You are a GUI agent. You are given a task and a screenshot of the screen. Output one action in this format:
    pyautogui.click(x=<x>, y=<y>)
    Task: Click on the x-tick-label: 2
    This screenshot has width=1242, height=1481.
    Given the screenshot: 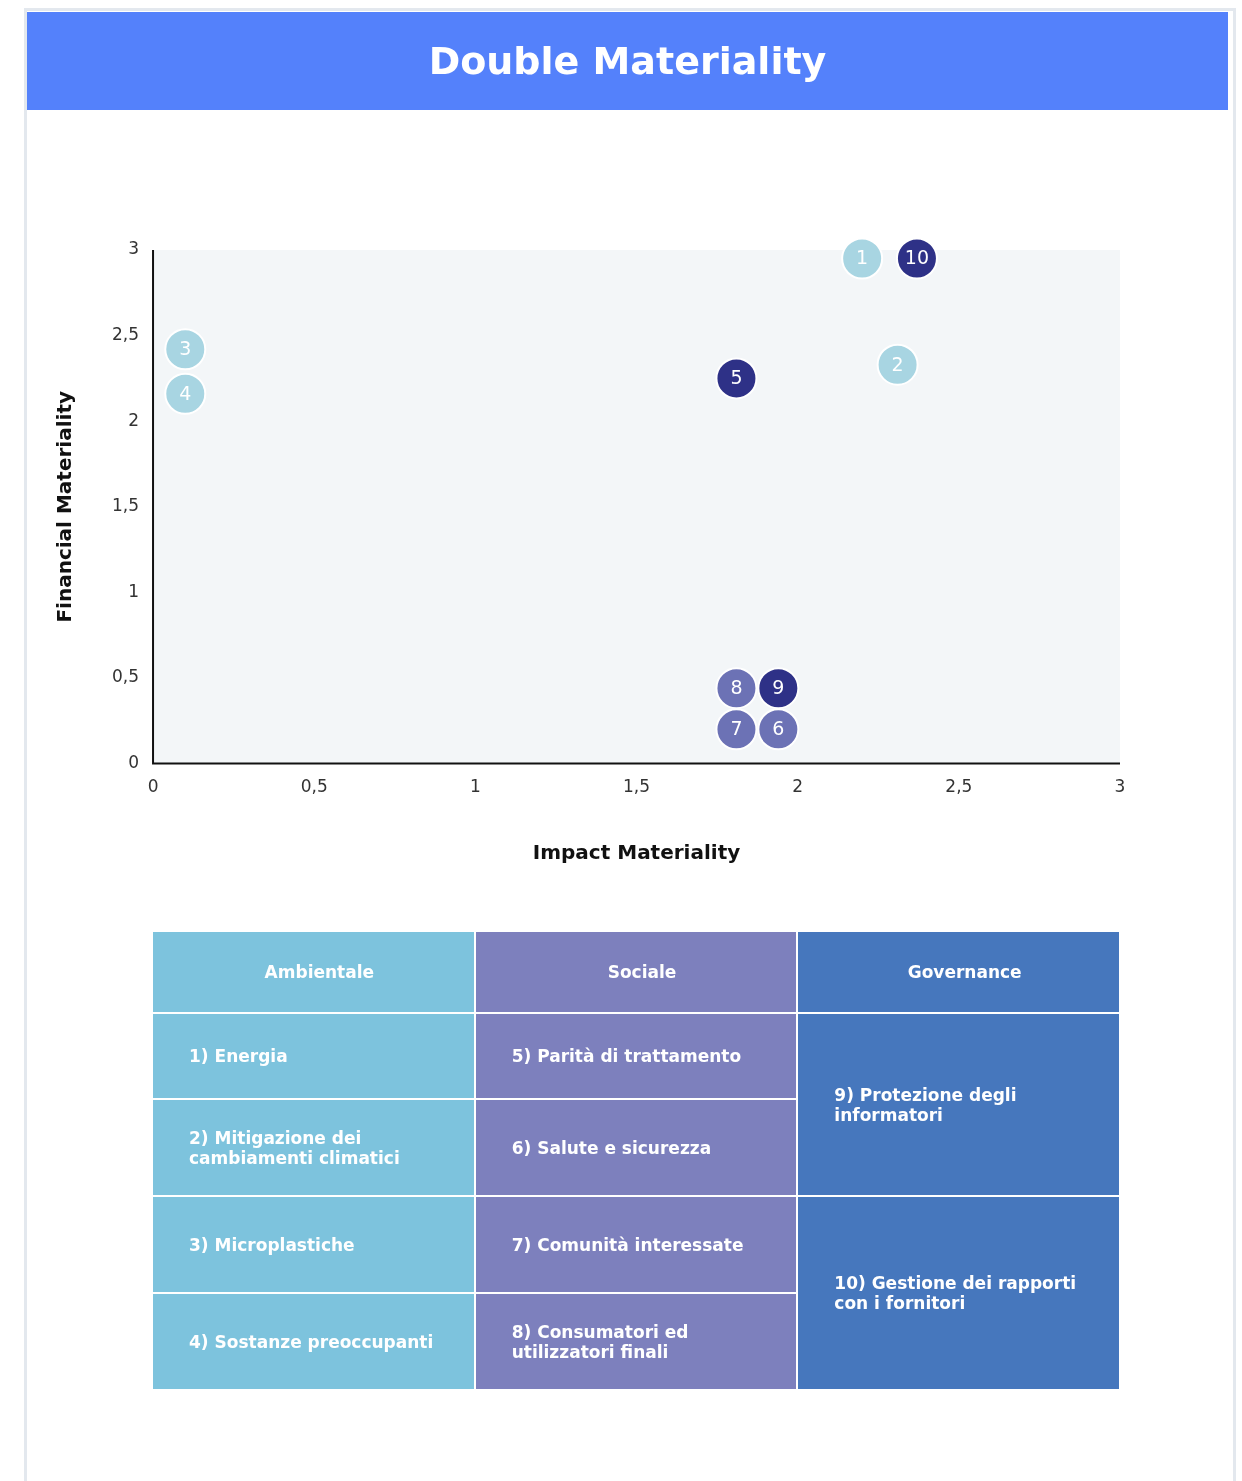 What is the action you would take?
    pyautogui.click(x=798, y=786)
    